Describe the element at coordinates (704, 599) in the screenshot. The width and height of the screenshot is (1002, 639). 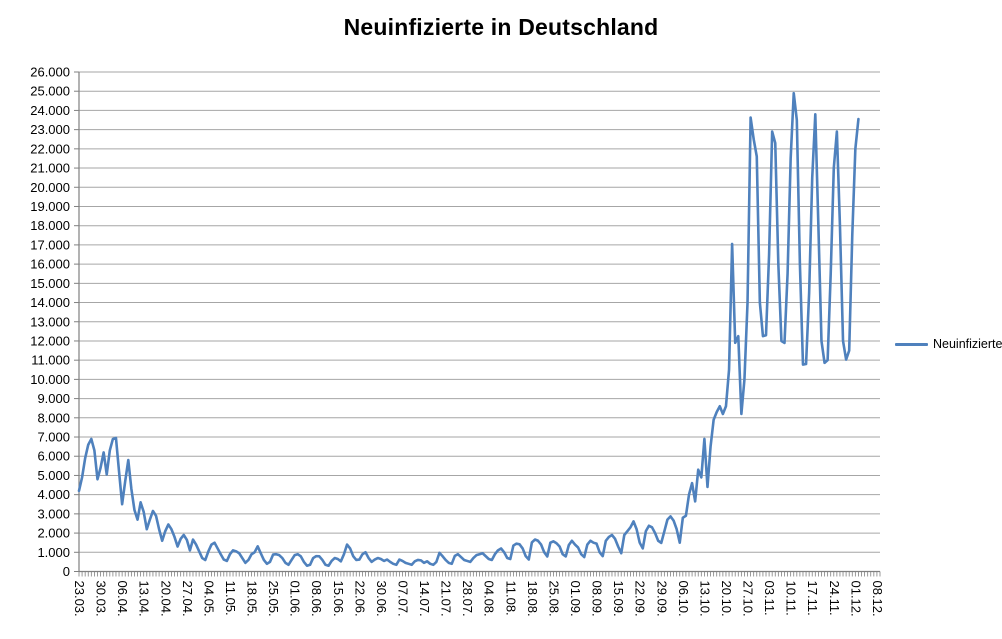
I see `x-tick-label: 13.10.` at that location.